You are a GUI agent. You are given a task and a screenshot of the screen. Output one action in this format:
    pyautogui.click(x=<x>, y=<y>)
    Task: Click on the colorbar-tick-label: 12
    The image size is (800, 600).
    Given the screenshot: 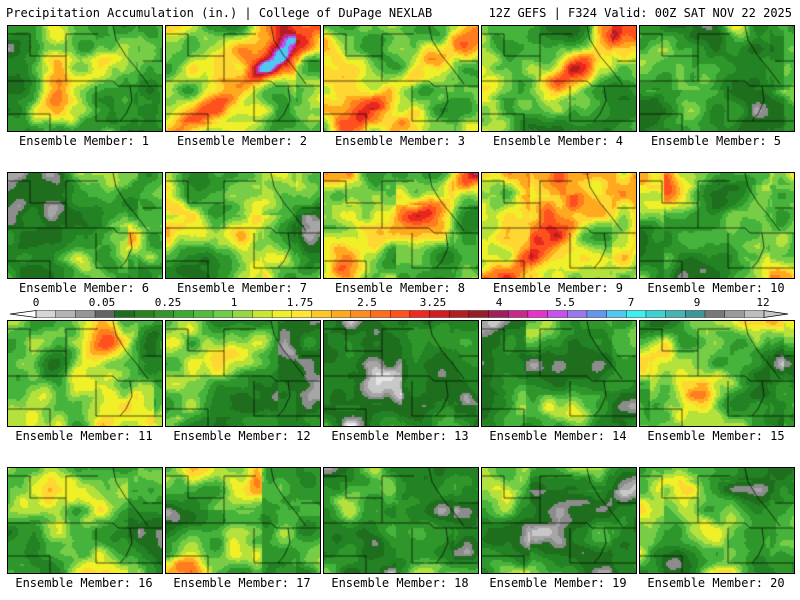 What is the action you would take?
    pyautogui.click(x=763, y=302)
    